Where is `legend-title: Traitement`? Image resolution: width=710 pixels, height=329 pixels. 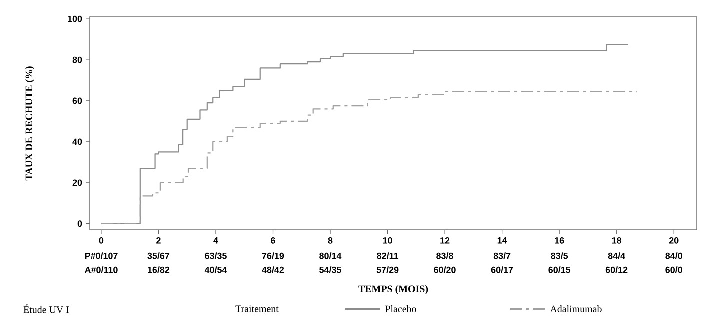
legend-title: Traitement is located at coordinates (257, 309).